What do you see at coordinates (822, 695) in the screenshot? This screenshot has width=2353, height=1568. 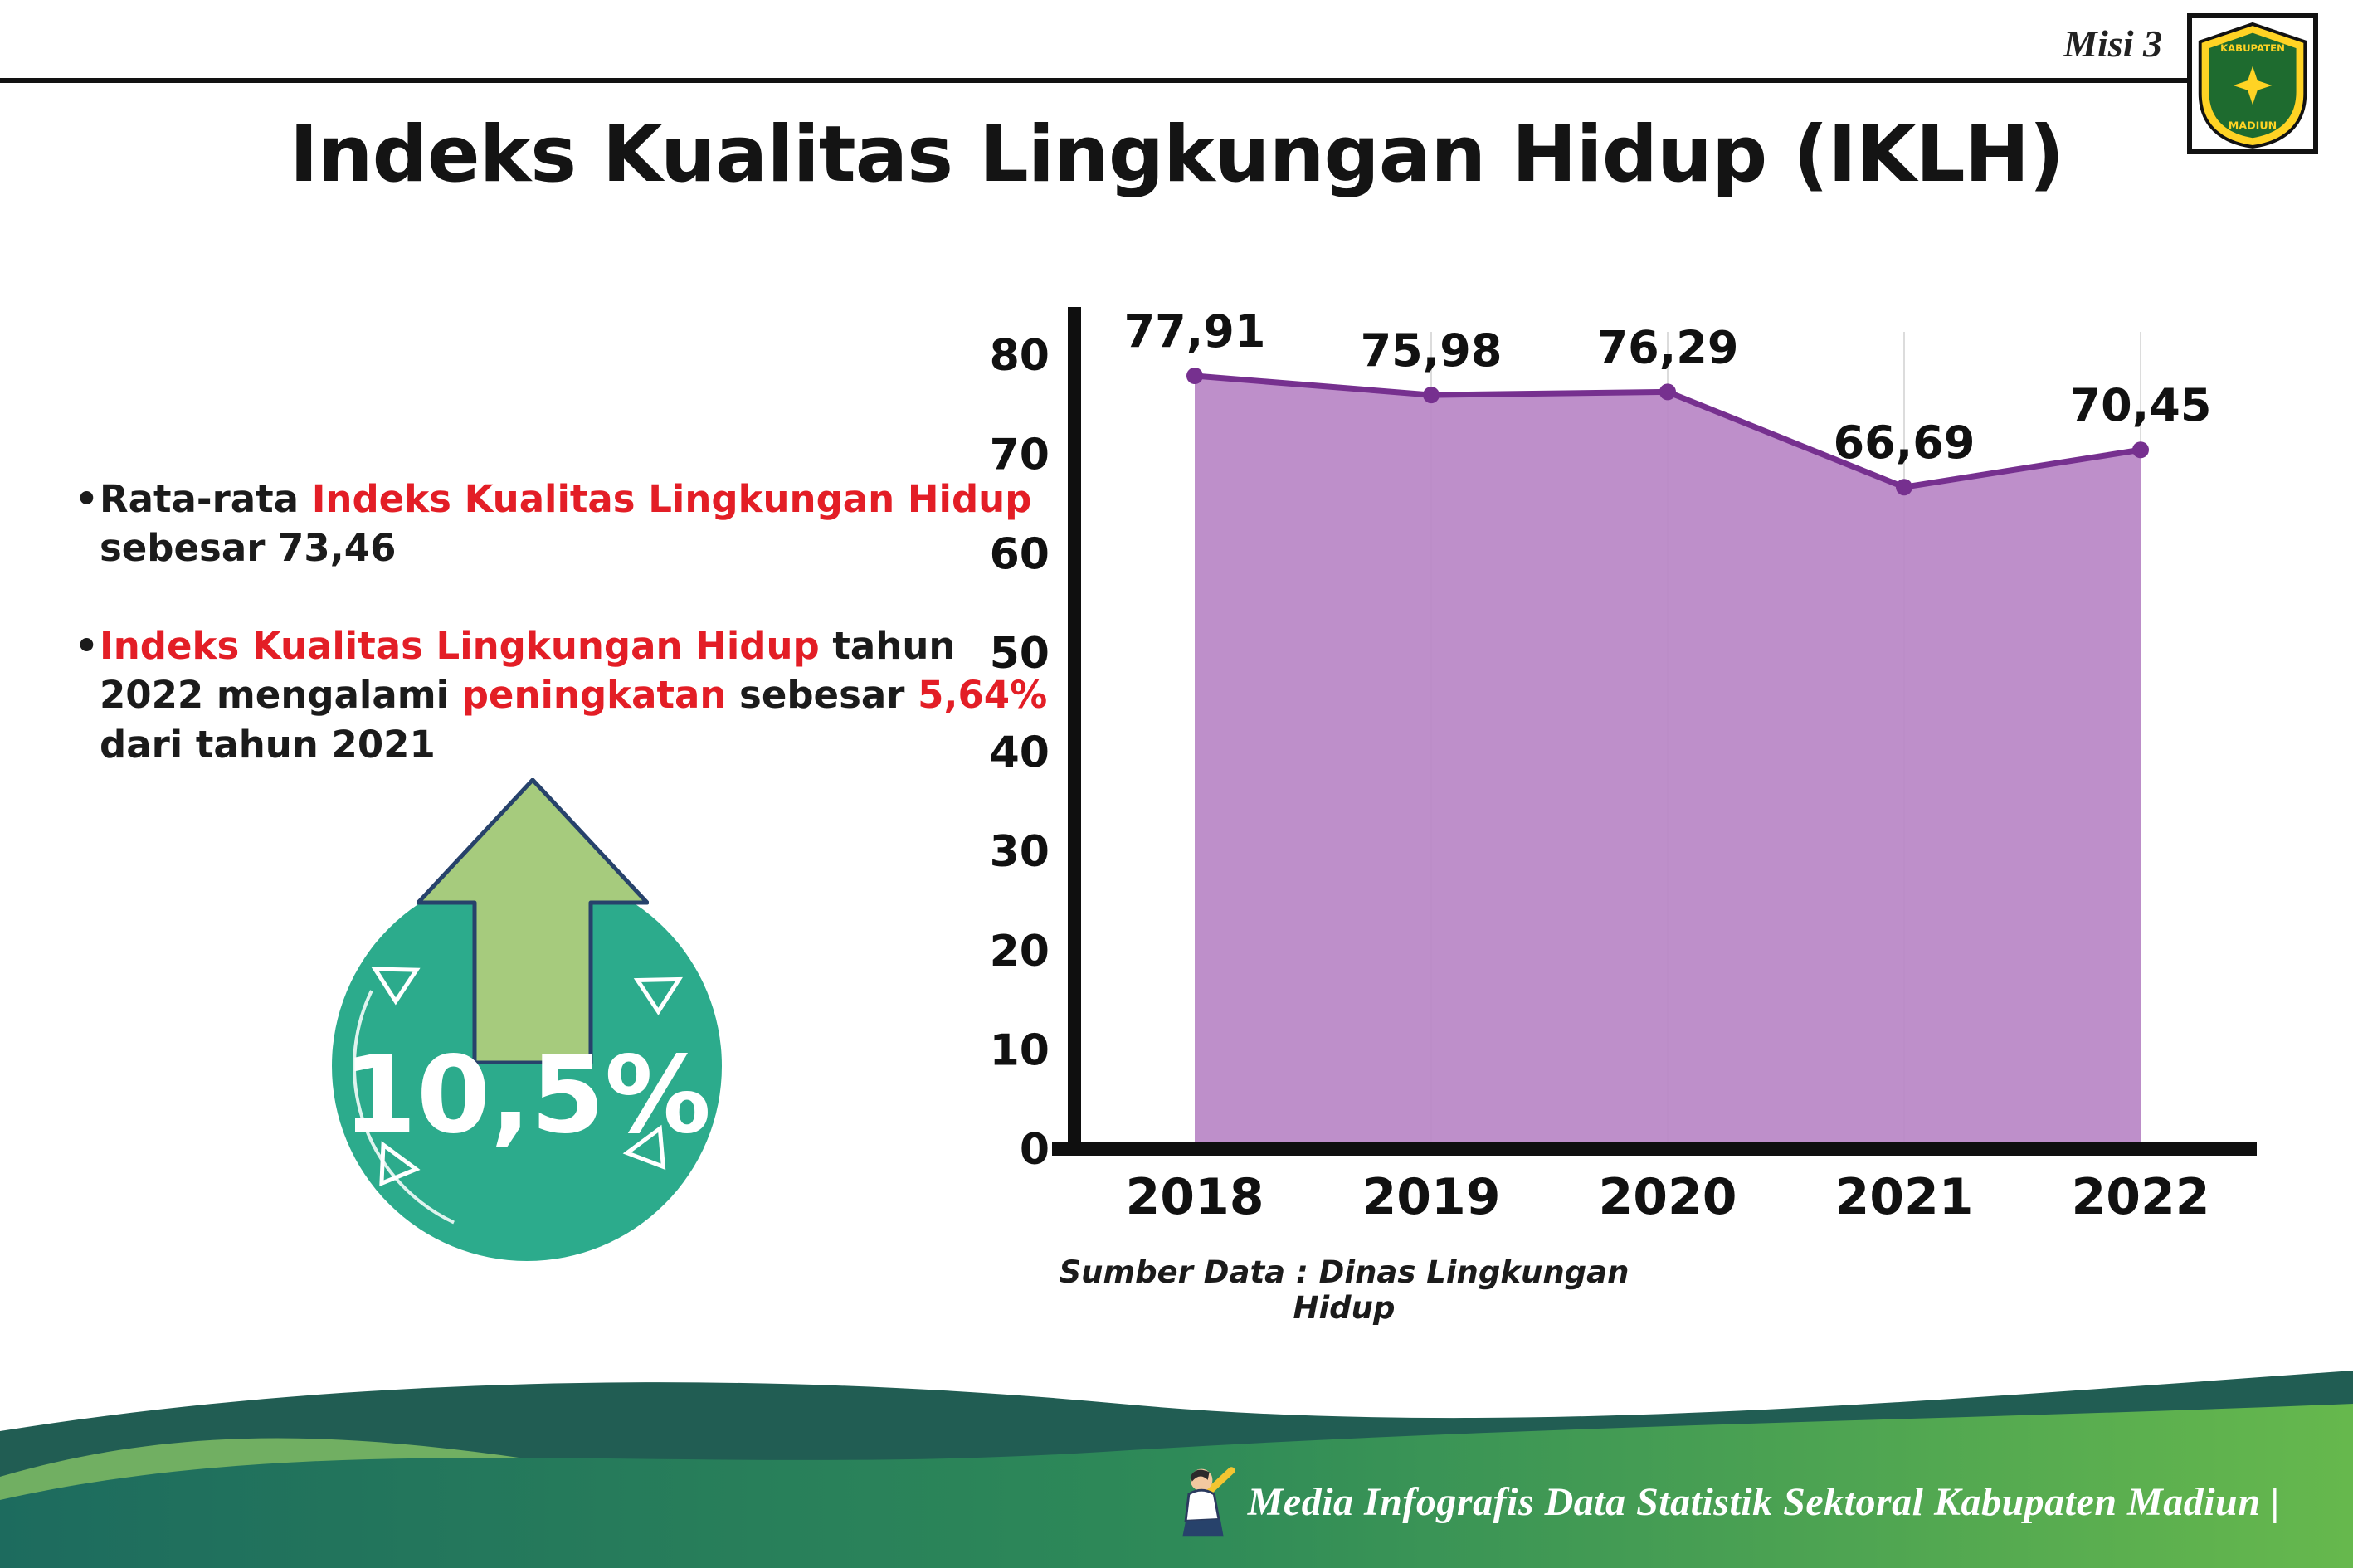 I see `bullet-segment: sebesar` at bounding box center [822, 695].